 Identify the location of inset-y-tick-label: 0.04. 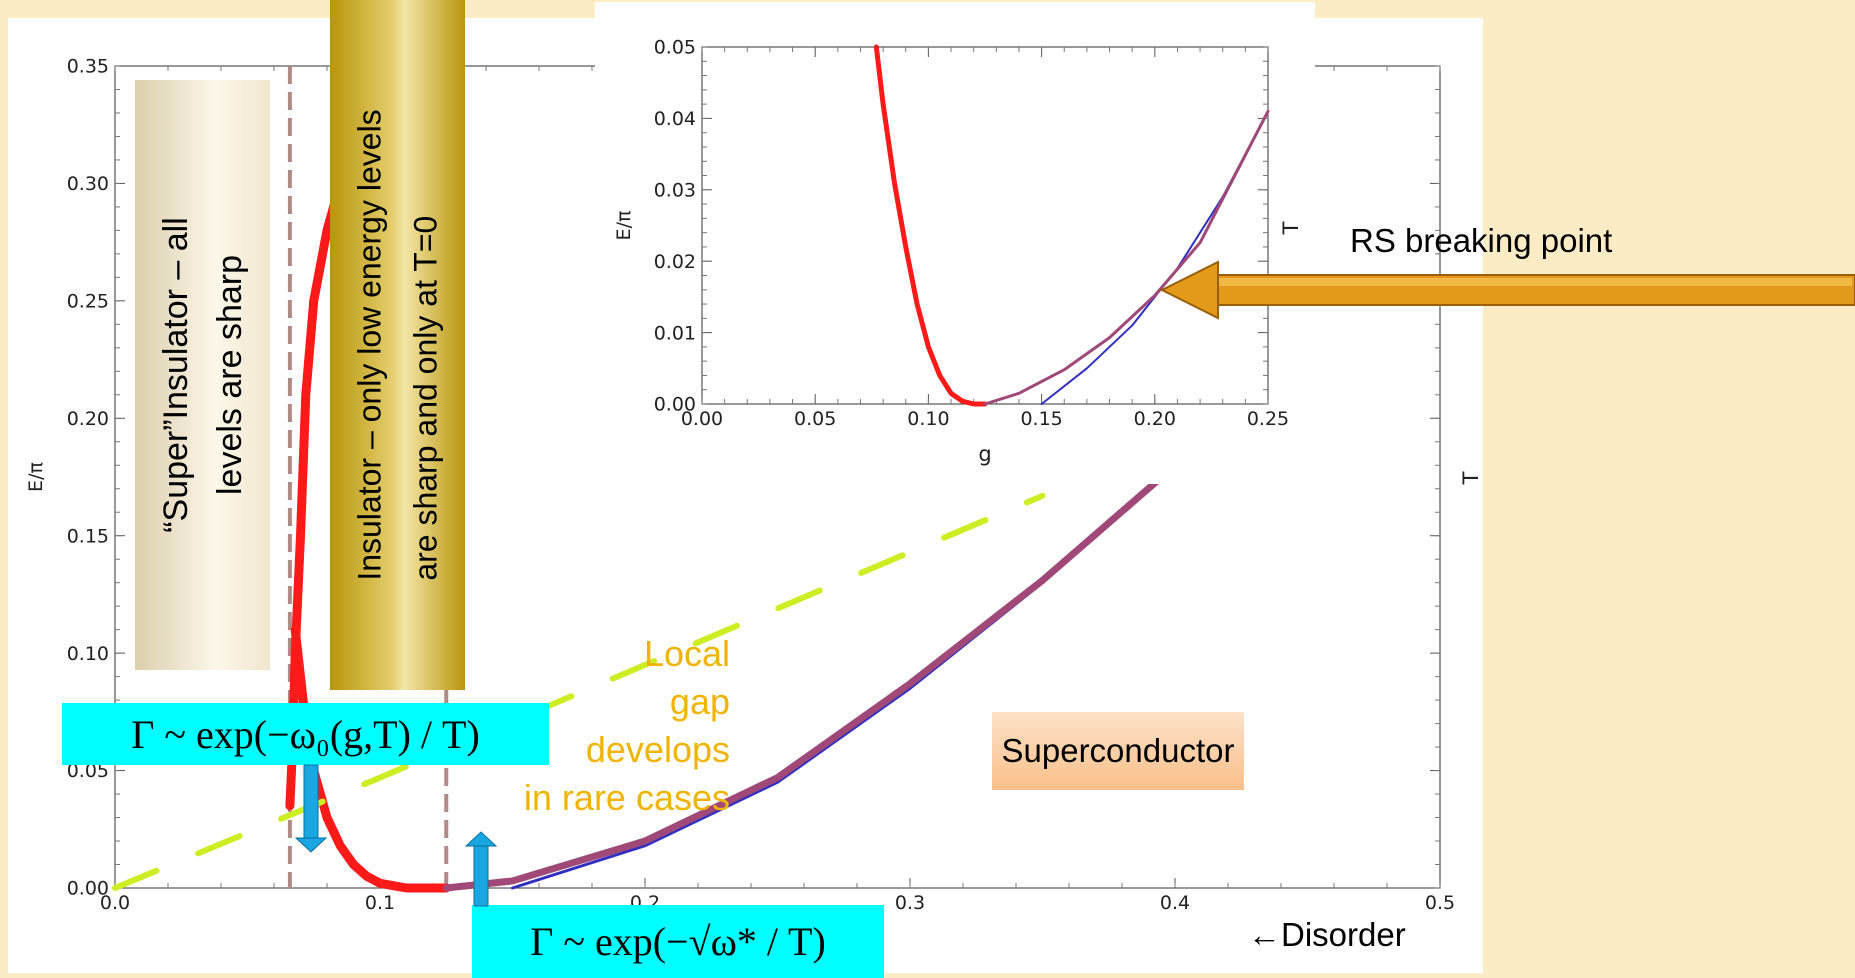
(675, 119).